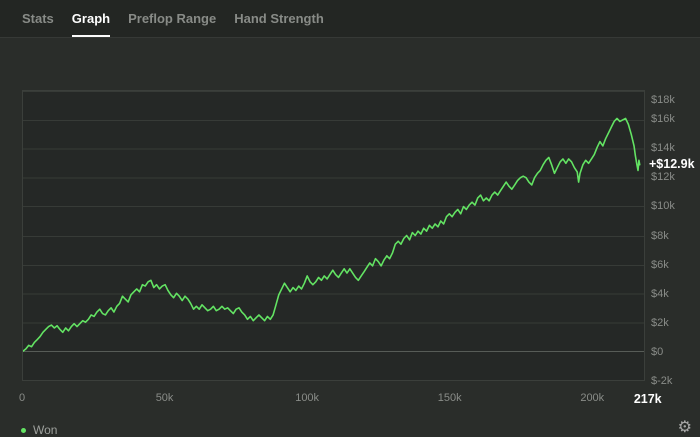  Describe the element at coordinates (660, 235) in the screenshot. I see `y-tick-label: $8k` at that location.